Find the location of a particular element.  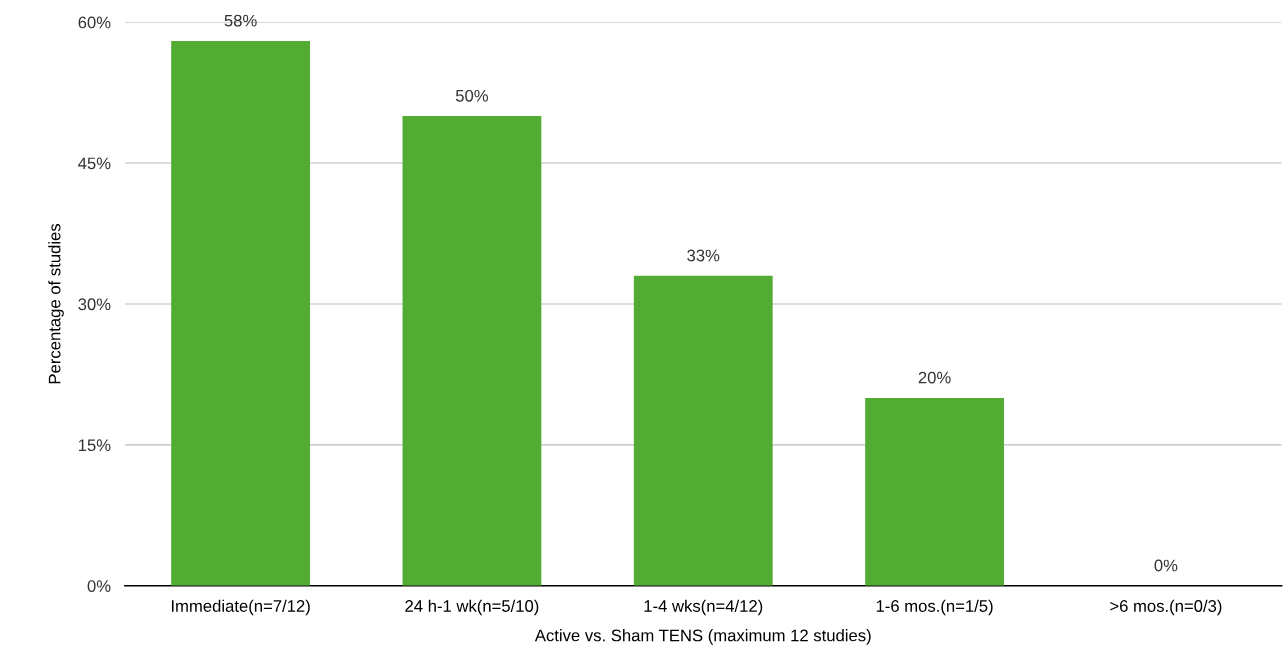

x-tick-label: >6 mos.(n=0/3) is located at coordinates (1166, 607).